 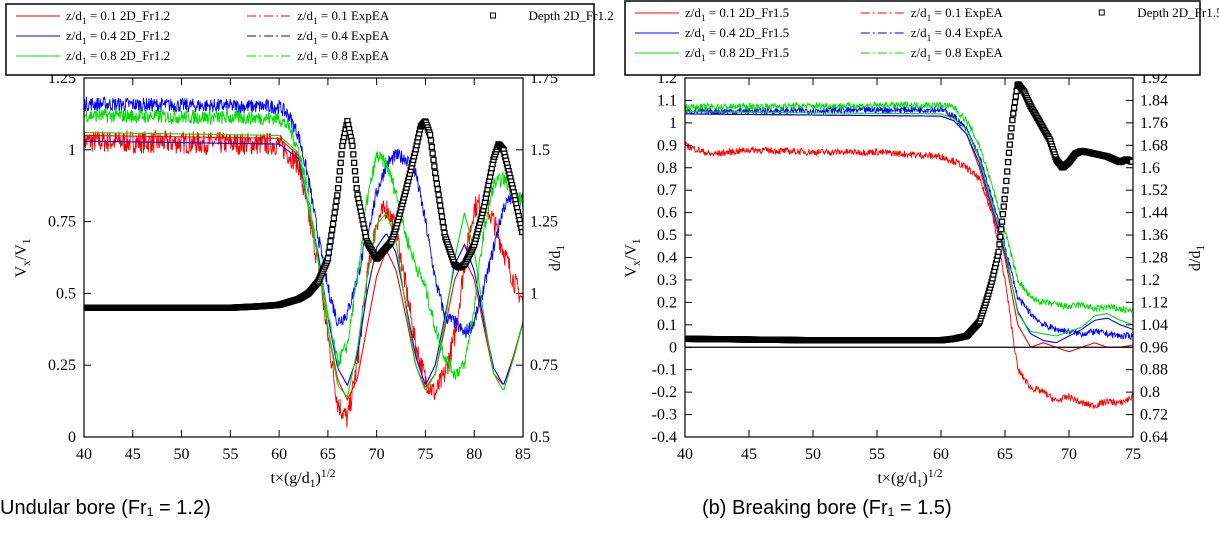 What do you see at coordinates (667, 235) in the screenshot?
I see `y-tick-label: 0.5` at bounding box center [667, 235].